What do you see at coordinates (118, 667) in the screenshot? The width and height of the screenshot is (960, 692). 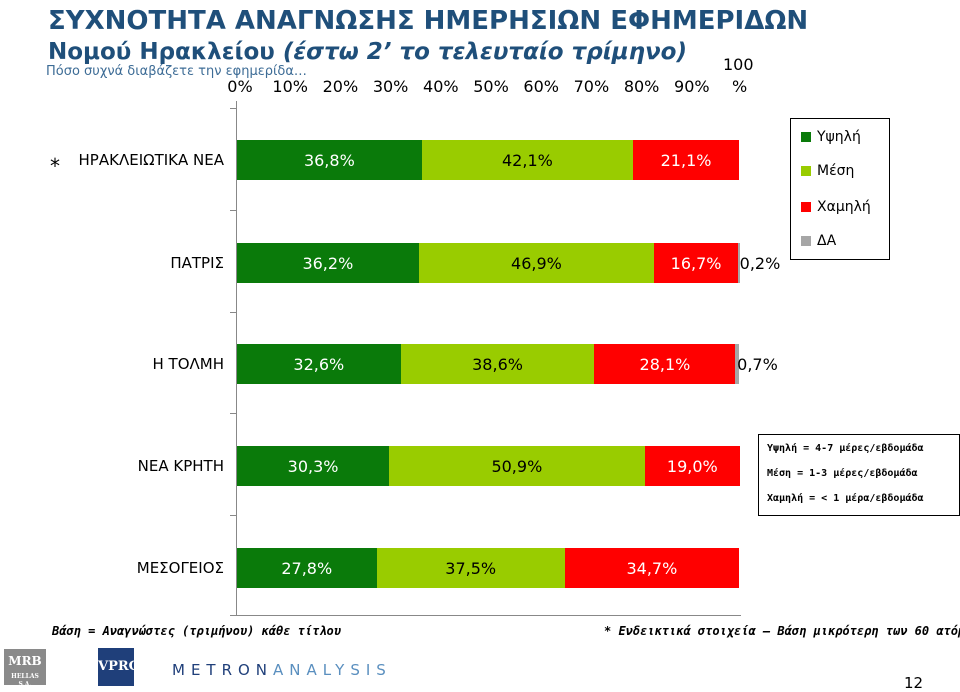 I see `vprc-logo: VPRC` at bounding box center [118, 667].